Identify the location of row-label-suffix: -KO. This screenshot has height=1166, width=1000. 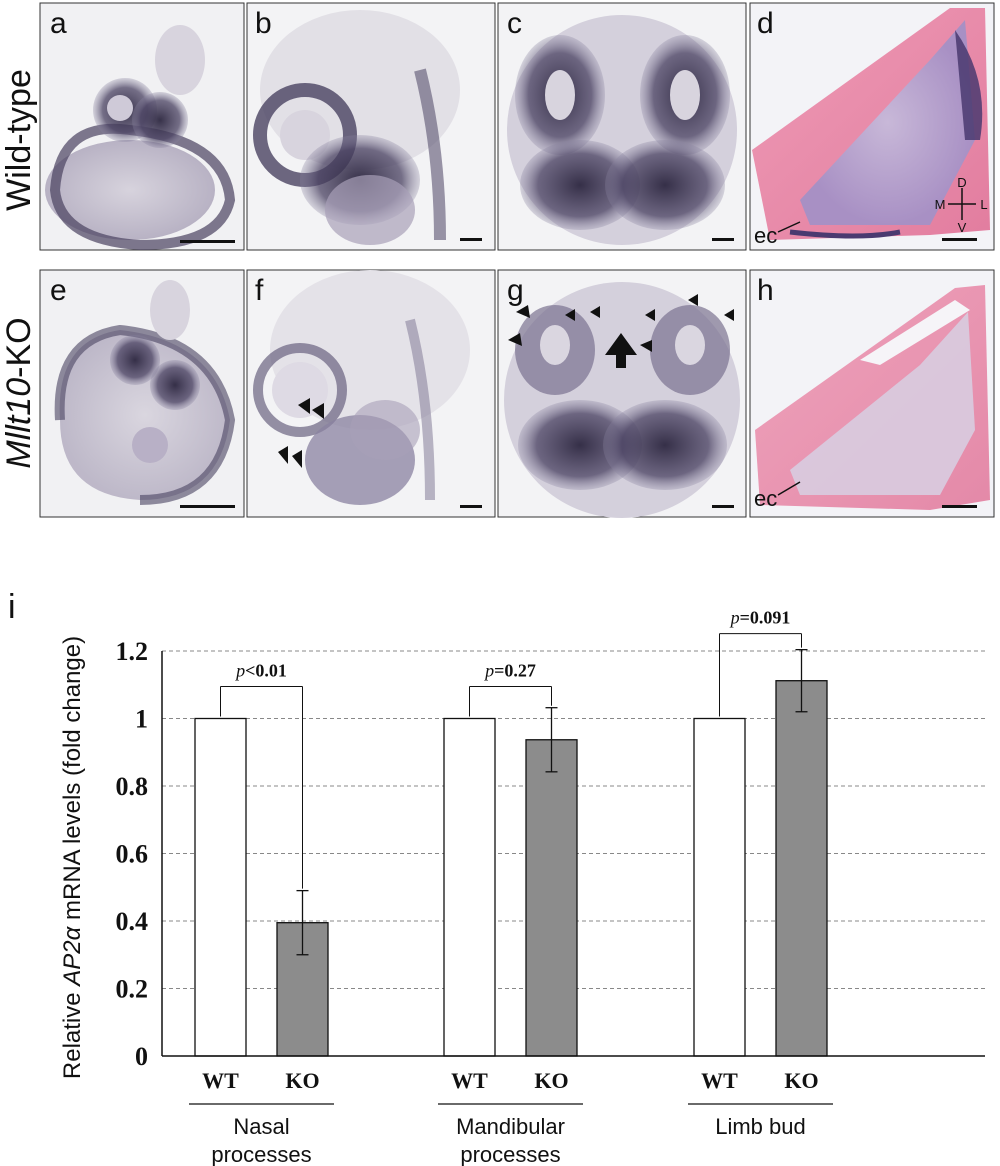
(19, 347).